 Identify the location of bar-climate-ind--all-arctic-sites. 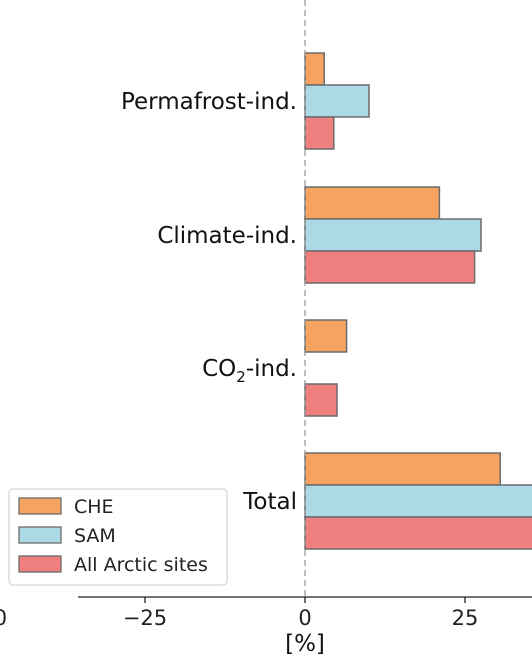
(390, 267).